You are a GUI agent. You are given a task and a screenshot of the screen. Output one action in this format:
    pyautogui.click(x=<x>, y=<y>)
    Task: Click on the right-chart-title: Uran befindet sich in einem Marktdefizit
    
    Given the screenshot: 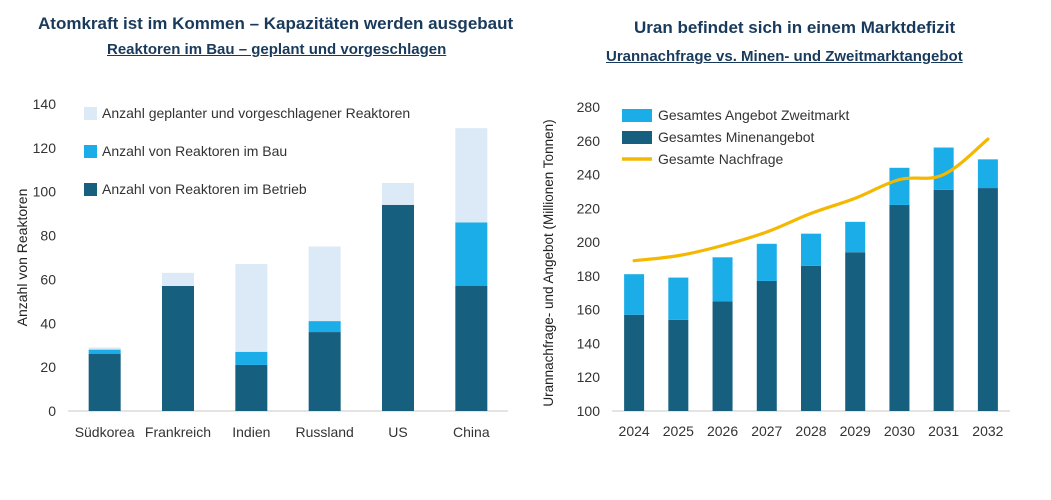 What is the action you would take?
    pyautogui.click(x=795, y=27)
    